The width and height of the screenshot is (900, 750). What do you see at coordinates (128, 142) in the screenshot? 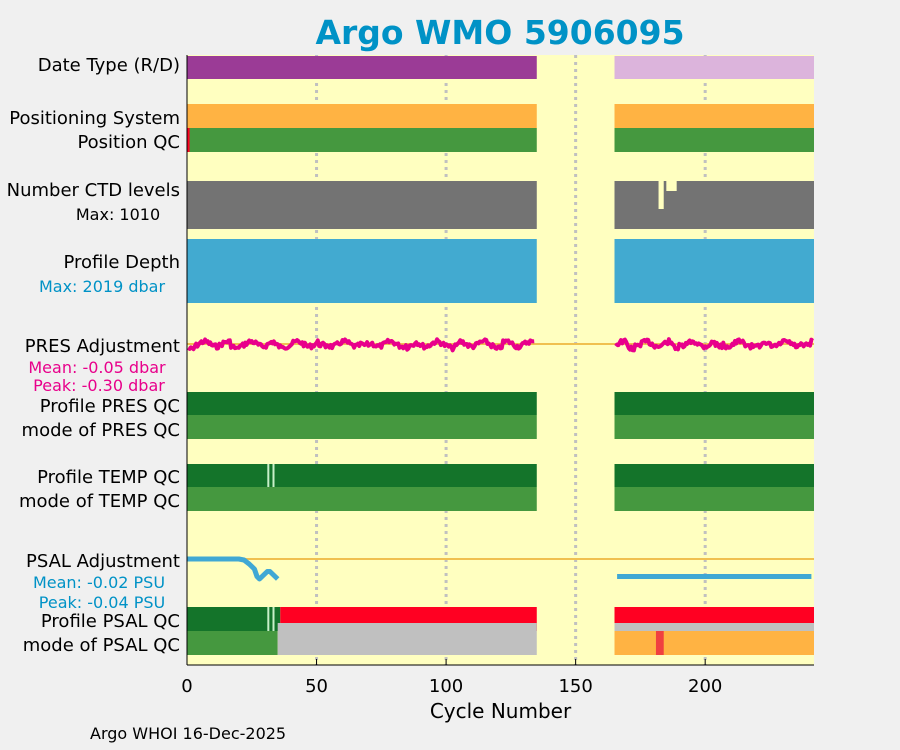
I see `row-label-position-qc: Position QC` at bounding box center [128, 142].